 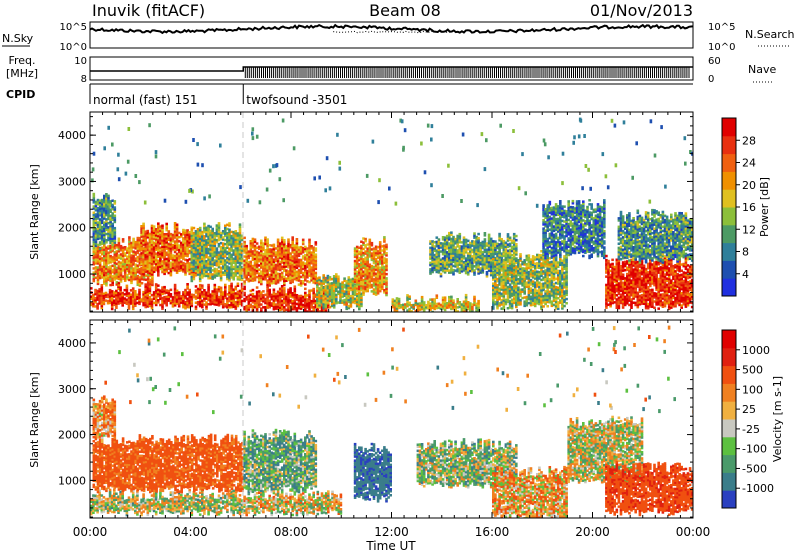 What do you see at coordinates (391, 68) in the screenshot?
I see `freq-frame` at bounding box center [391, 68].